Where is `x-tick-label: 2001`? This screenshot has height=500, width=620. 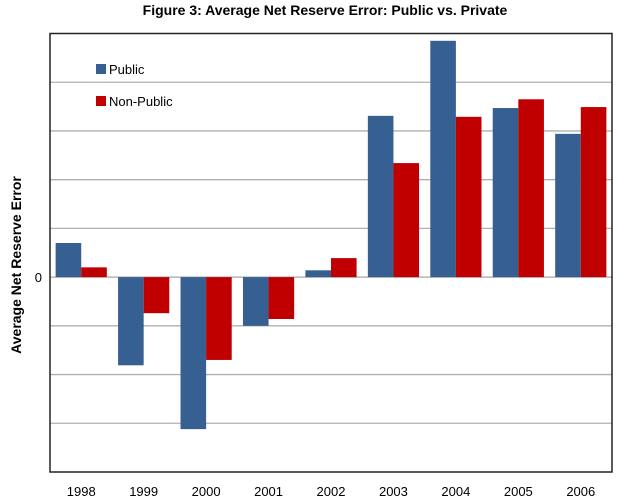 x-tick-label: 2001 is located at coordinates (268, 491).